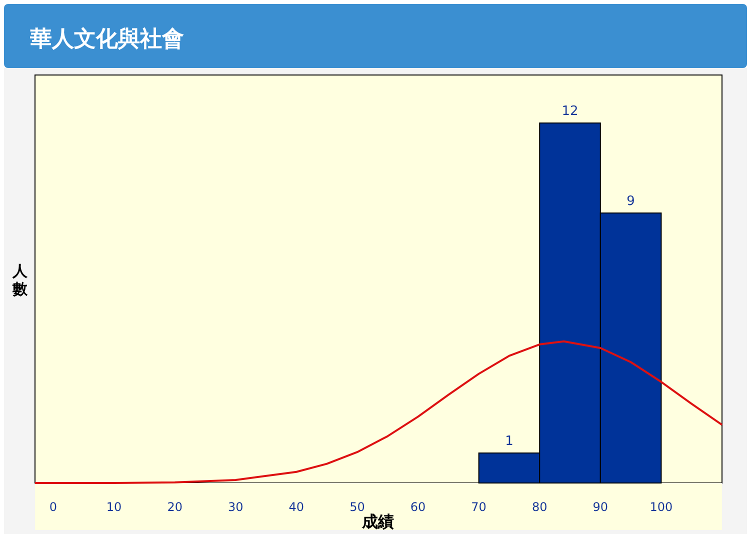 Image resolution: width=751 pixels, height=534 pixels. I want to click on x-tick-label: 0, so click(53, 507).